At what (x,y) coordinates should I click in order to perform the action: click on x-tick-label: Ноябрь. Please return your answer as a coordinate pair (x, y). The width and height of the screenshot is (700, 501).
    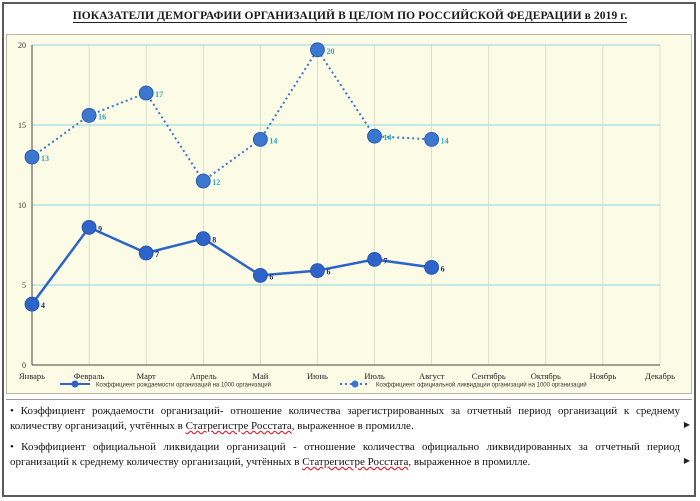
    Looking at the image, I should click on (603, 376).